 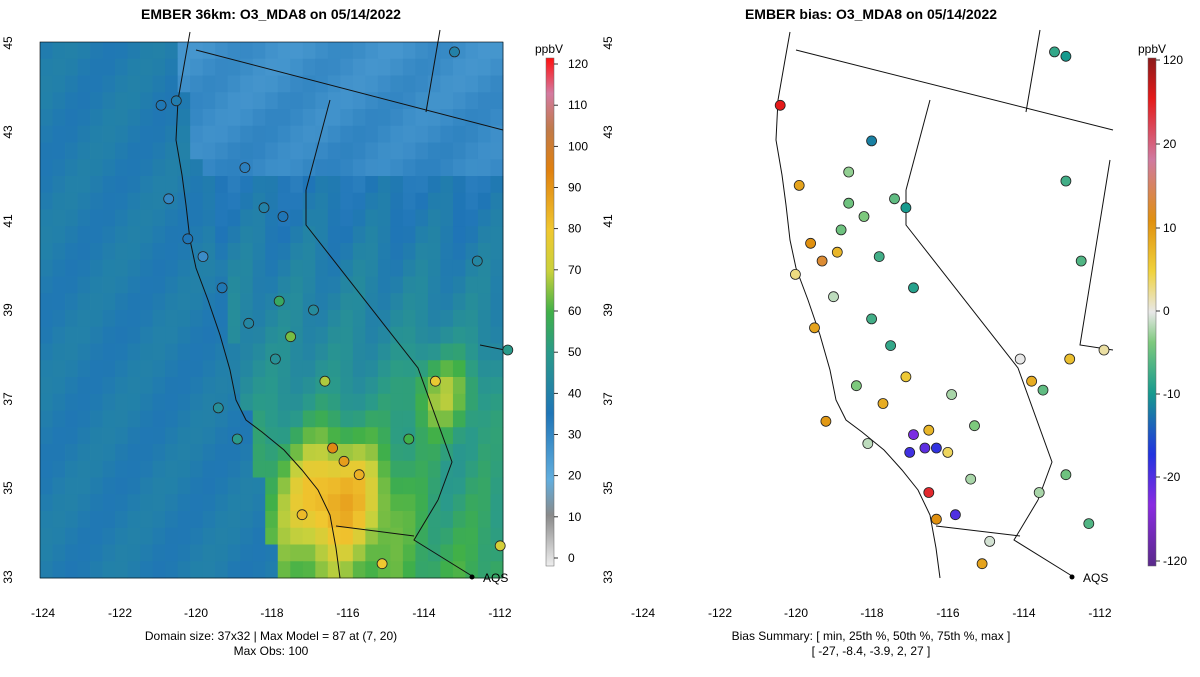 What do you see at coordinates (871, 651) in the screenshot?
I see `bias-summary-values: [ -27, -8.4, -3.9, 2, 27 ]` at bounding box center [871, 651].